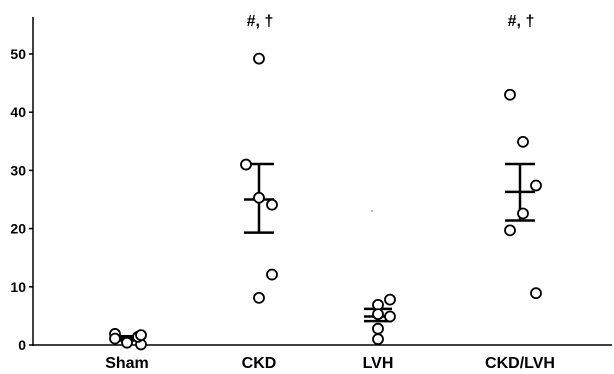 The height and width of the screenshot is (374, 614). I want to click on y-tick-label: 20, so click(18, 229).